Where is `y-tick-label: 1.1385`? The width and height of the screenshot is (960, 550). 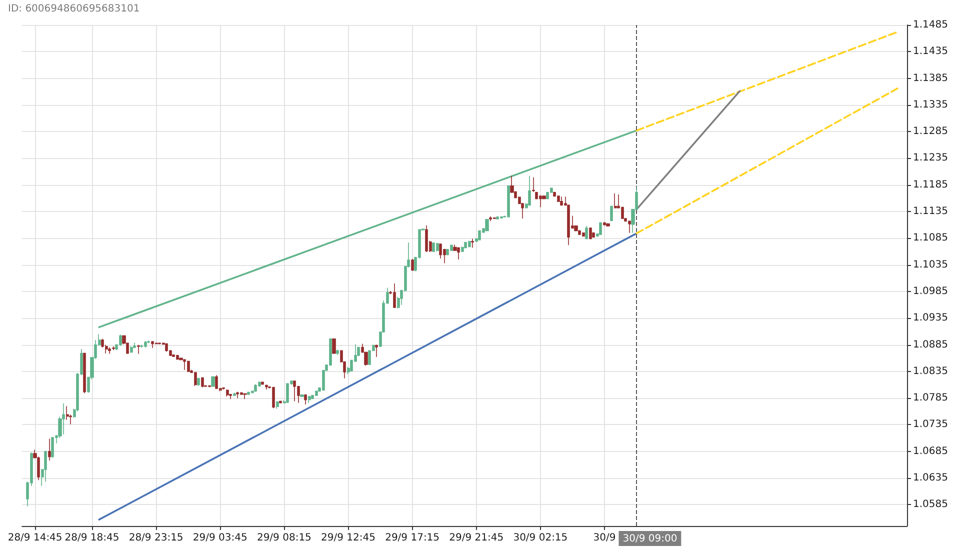 y-tick-label: 1.1385 is located at coordinates (930, 78).